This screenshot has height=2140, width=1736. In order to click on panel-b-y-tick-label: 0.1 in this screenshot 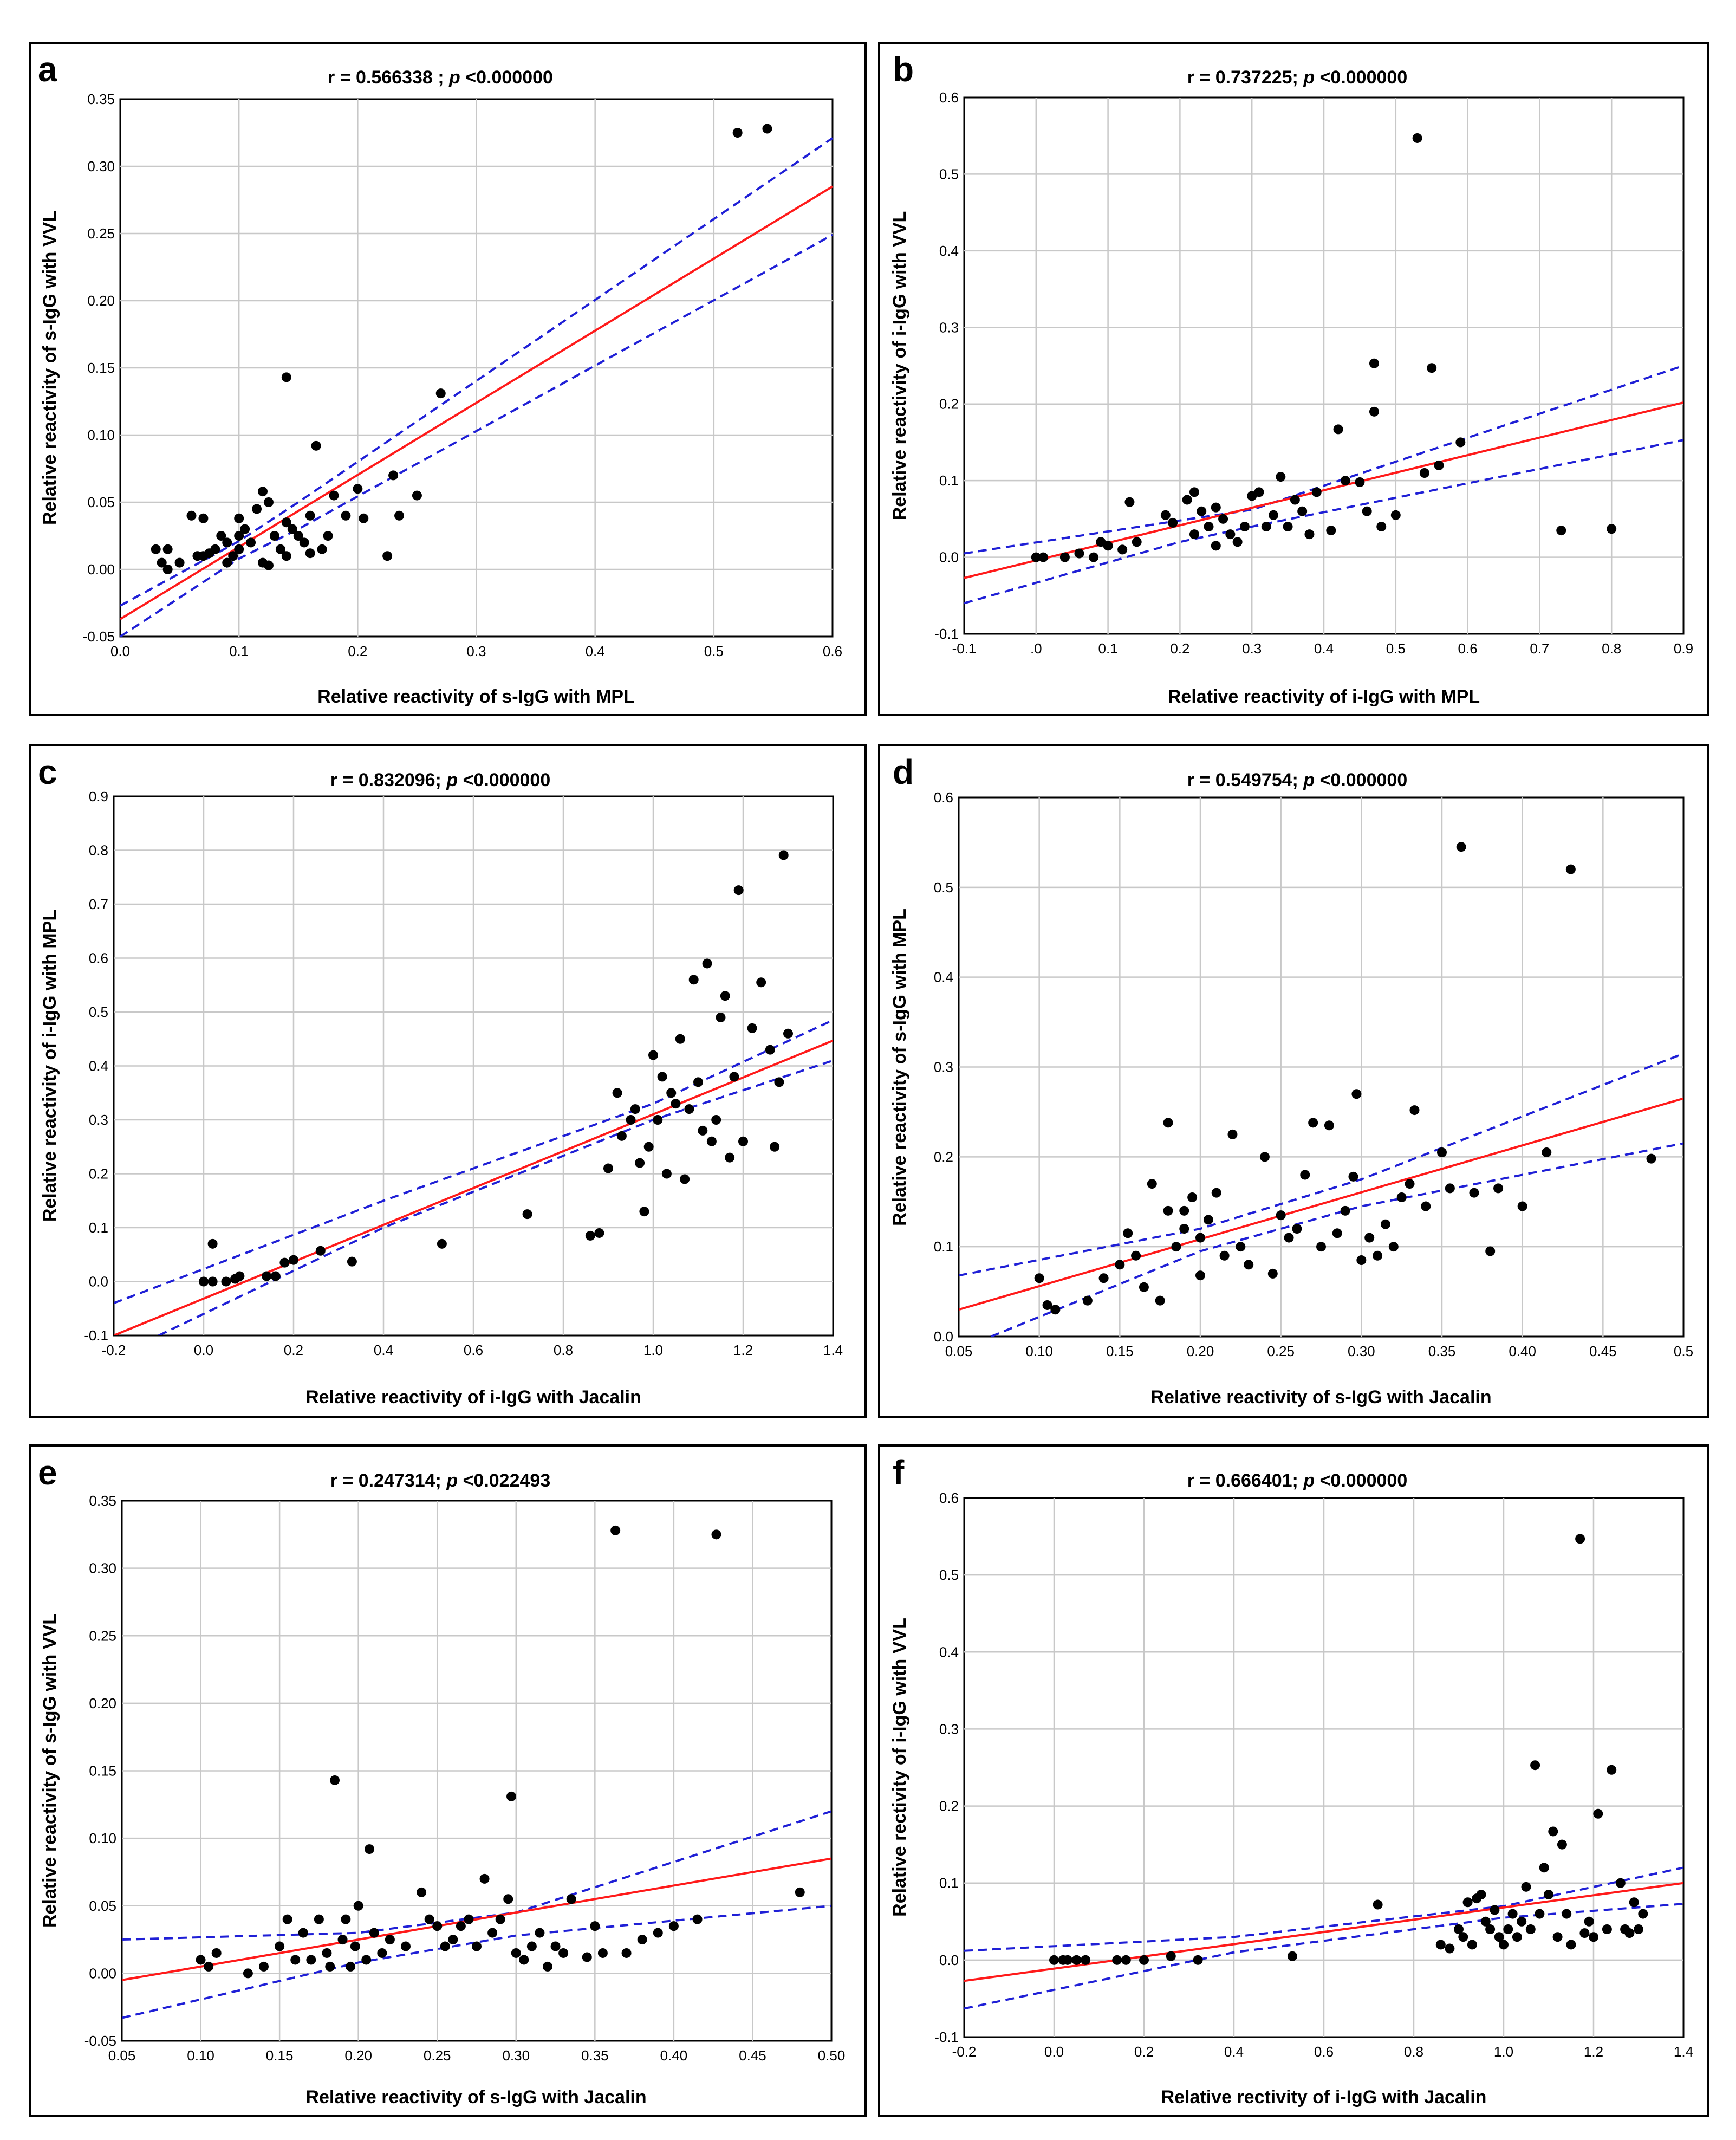, I will do `click(949, 480)`.